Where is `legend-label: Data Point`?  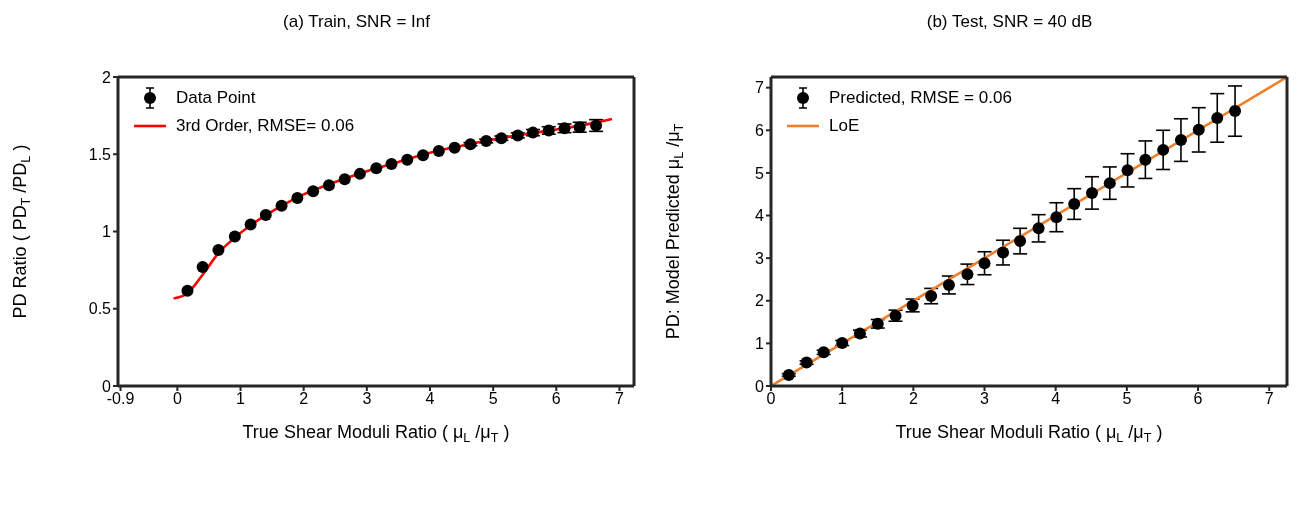
legend-label: Data Point is located at coordinates (216, 98).